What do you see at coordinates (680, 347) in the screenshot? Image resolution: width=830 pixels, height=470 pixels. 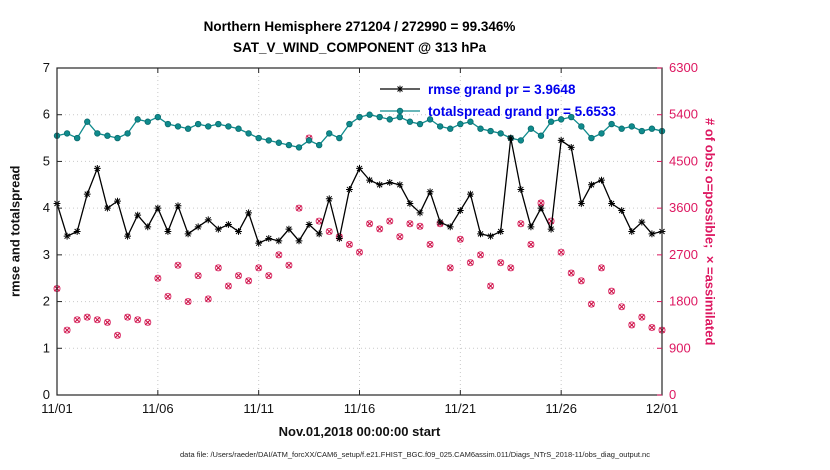 I see `svg-text: 900` at bounding box center [680, 347].